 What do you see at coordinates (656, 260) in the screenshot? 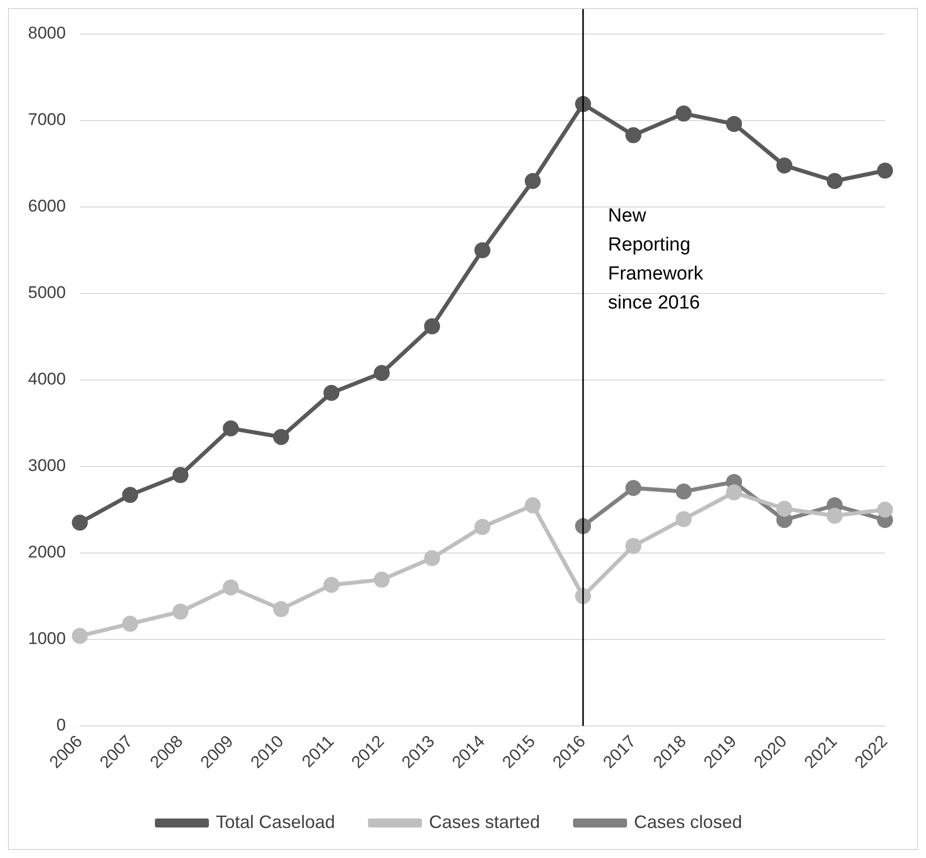
I see `ref-line-label: New Reporting Framework since 2016` at bounding box center [656, 260].